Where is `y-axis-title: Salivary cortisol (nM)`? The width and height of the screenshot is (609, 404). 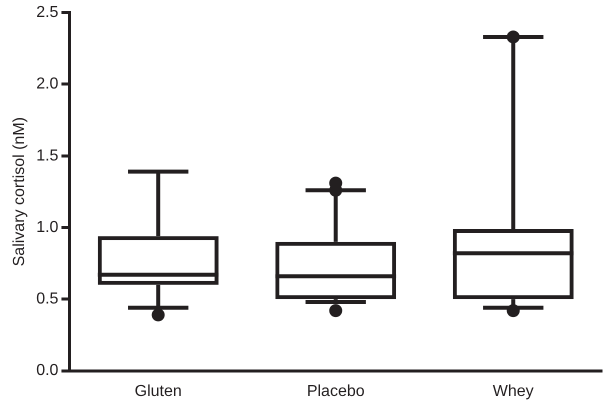
y-axis-title: Salivary cortisol (nM) is located at coordinates (19, 191).